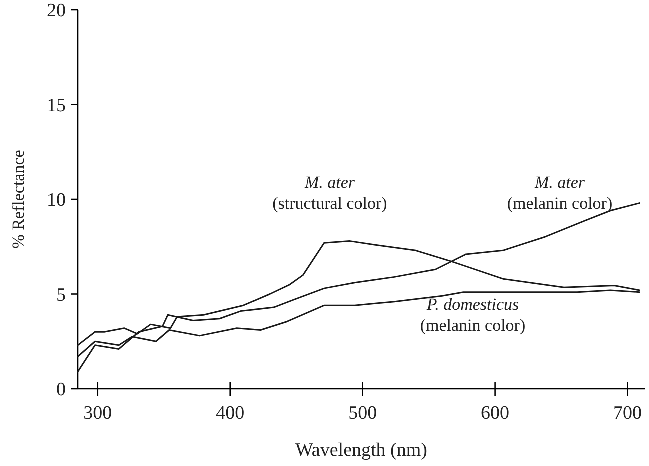 The width and height of the screenshot is (649, 466). Describe the element at coordinates (363, 413) in the screenshot. I see `x-tick-label: 500` at that location.